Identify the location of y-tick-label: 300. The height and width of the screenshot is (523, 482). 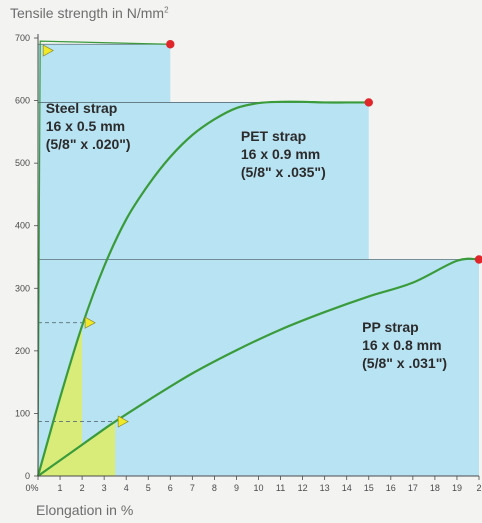
(22, 288).